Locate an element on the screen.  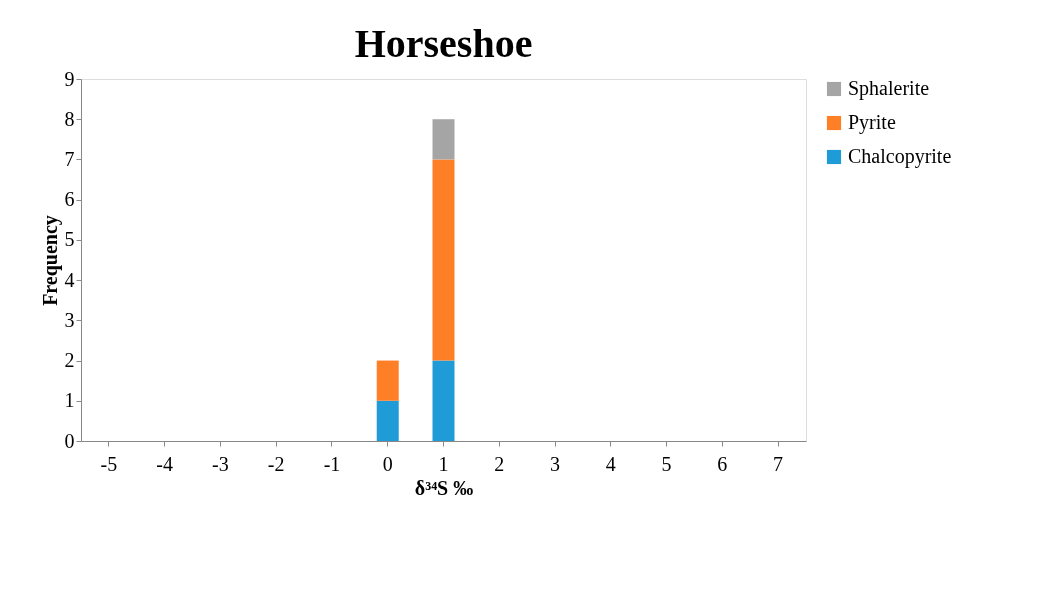
x-tick-label: 3 is located at coordinates (555, 463).